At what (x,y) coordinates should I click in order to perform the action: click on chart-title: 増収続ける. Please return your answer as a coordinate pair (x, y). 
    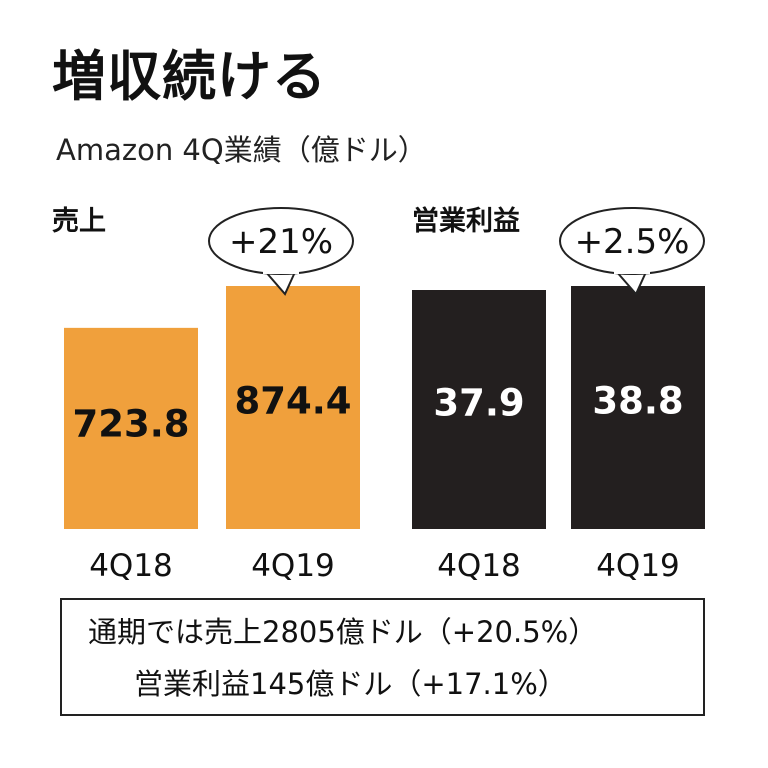
    Looking at the image, I should click on (189, 76).